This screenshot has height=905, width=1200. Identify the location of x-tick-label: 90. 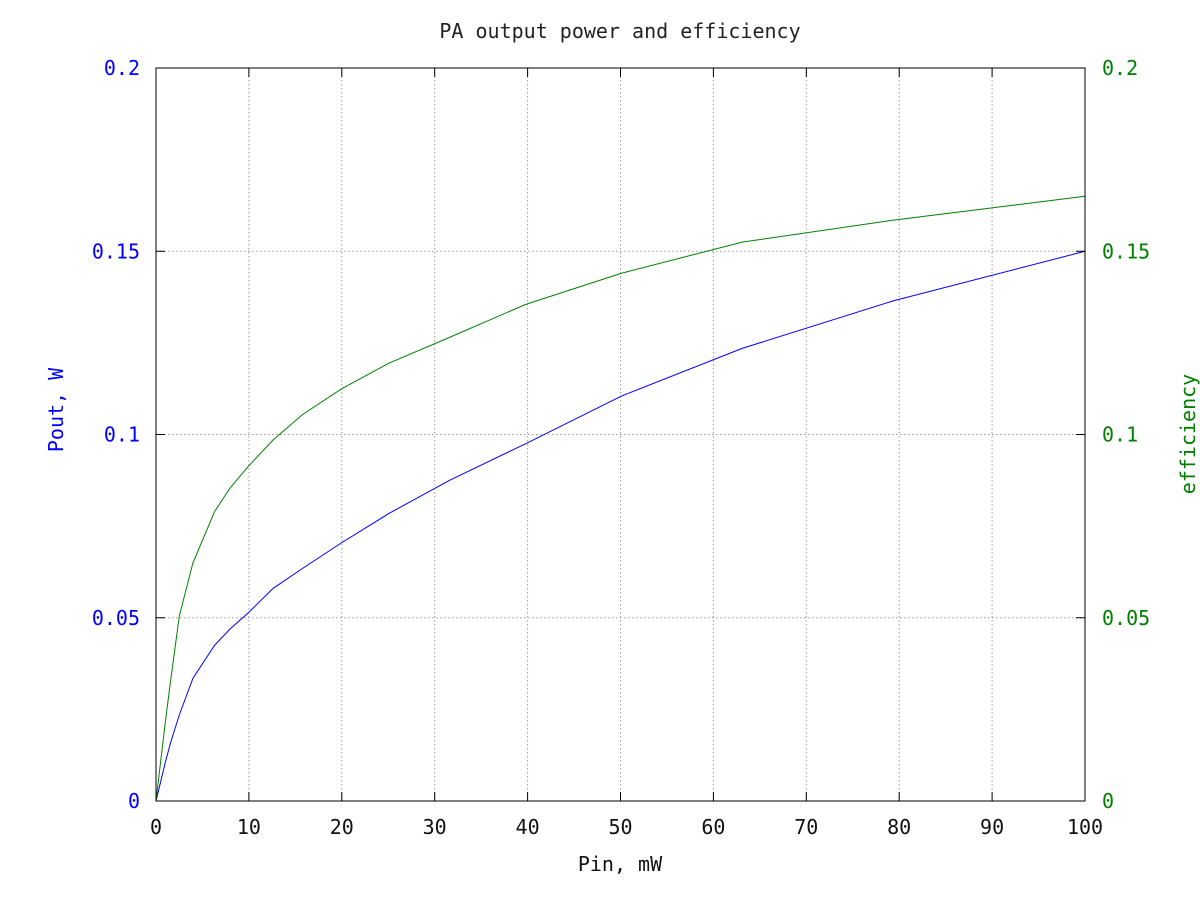
(992, 827).